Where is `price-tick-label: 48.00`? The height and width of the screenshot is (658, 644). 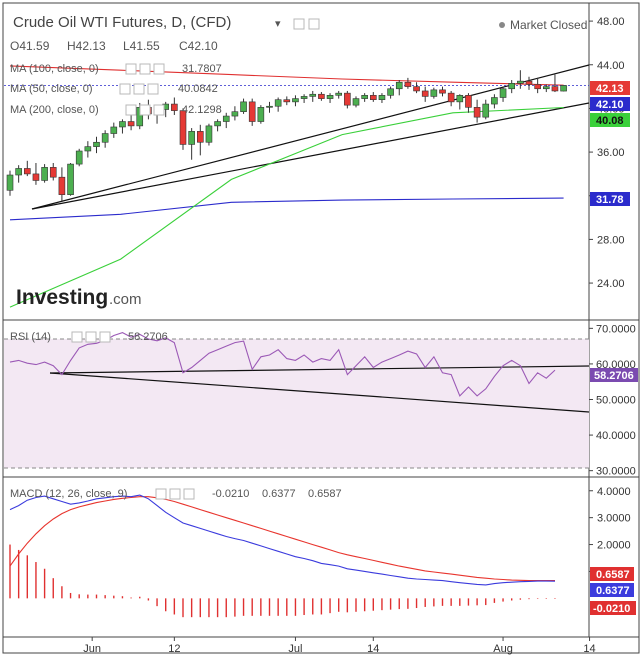
price-tick-label: 48.00 is located at coordinates (611, 22).